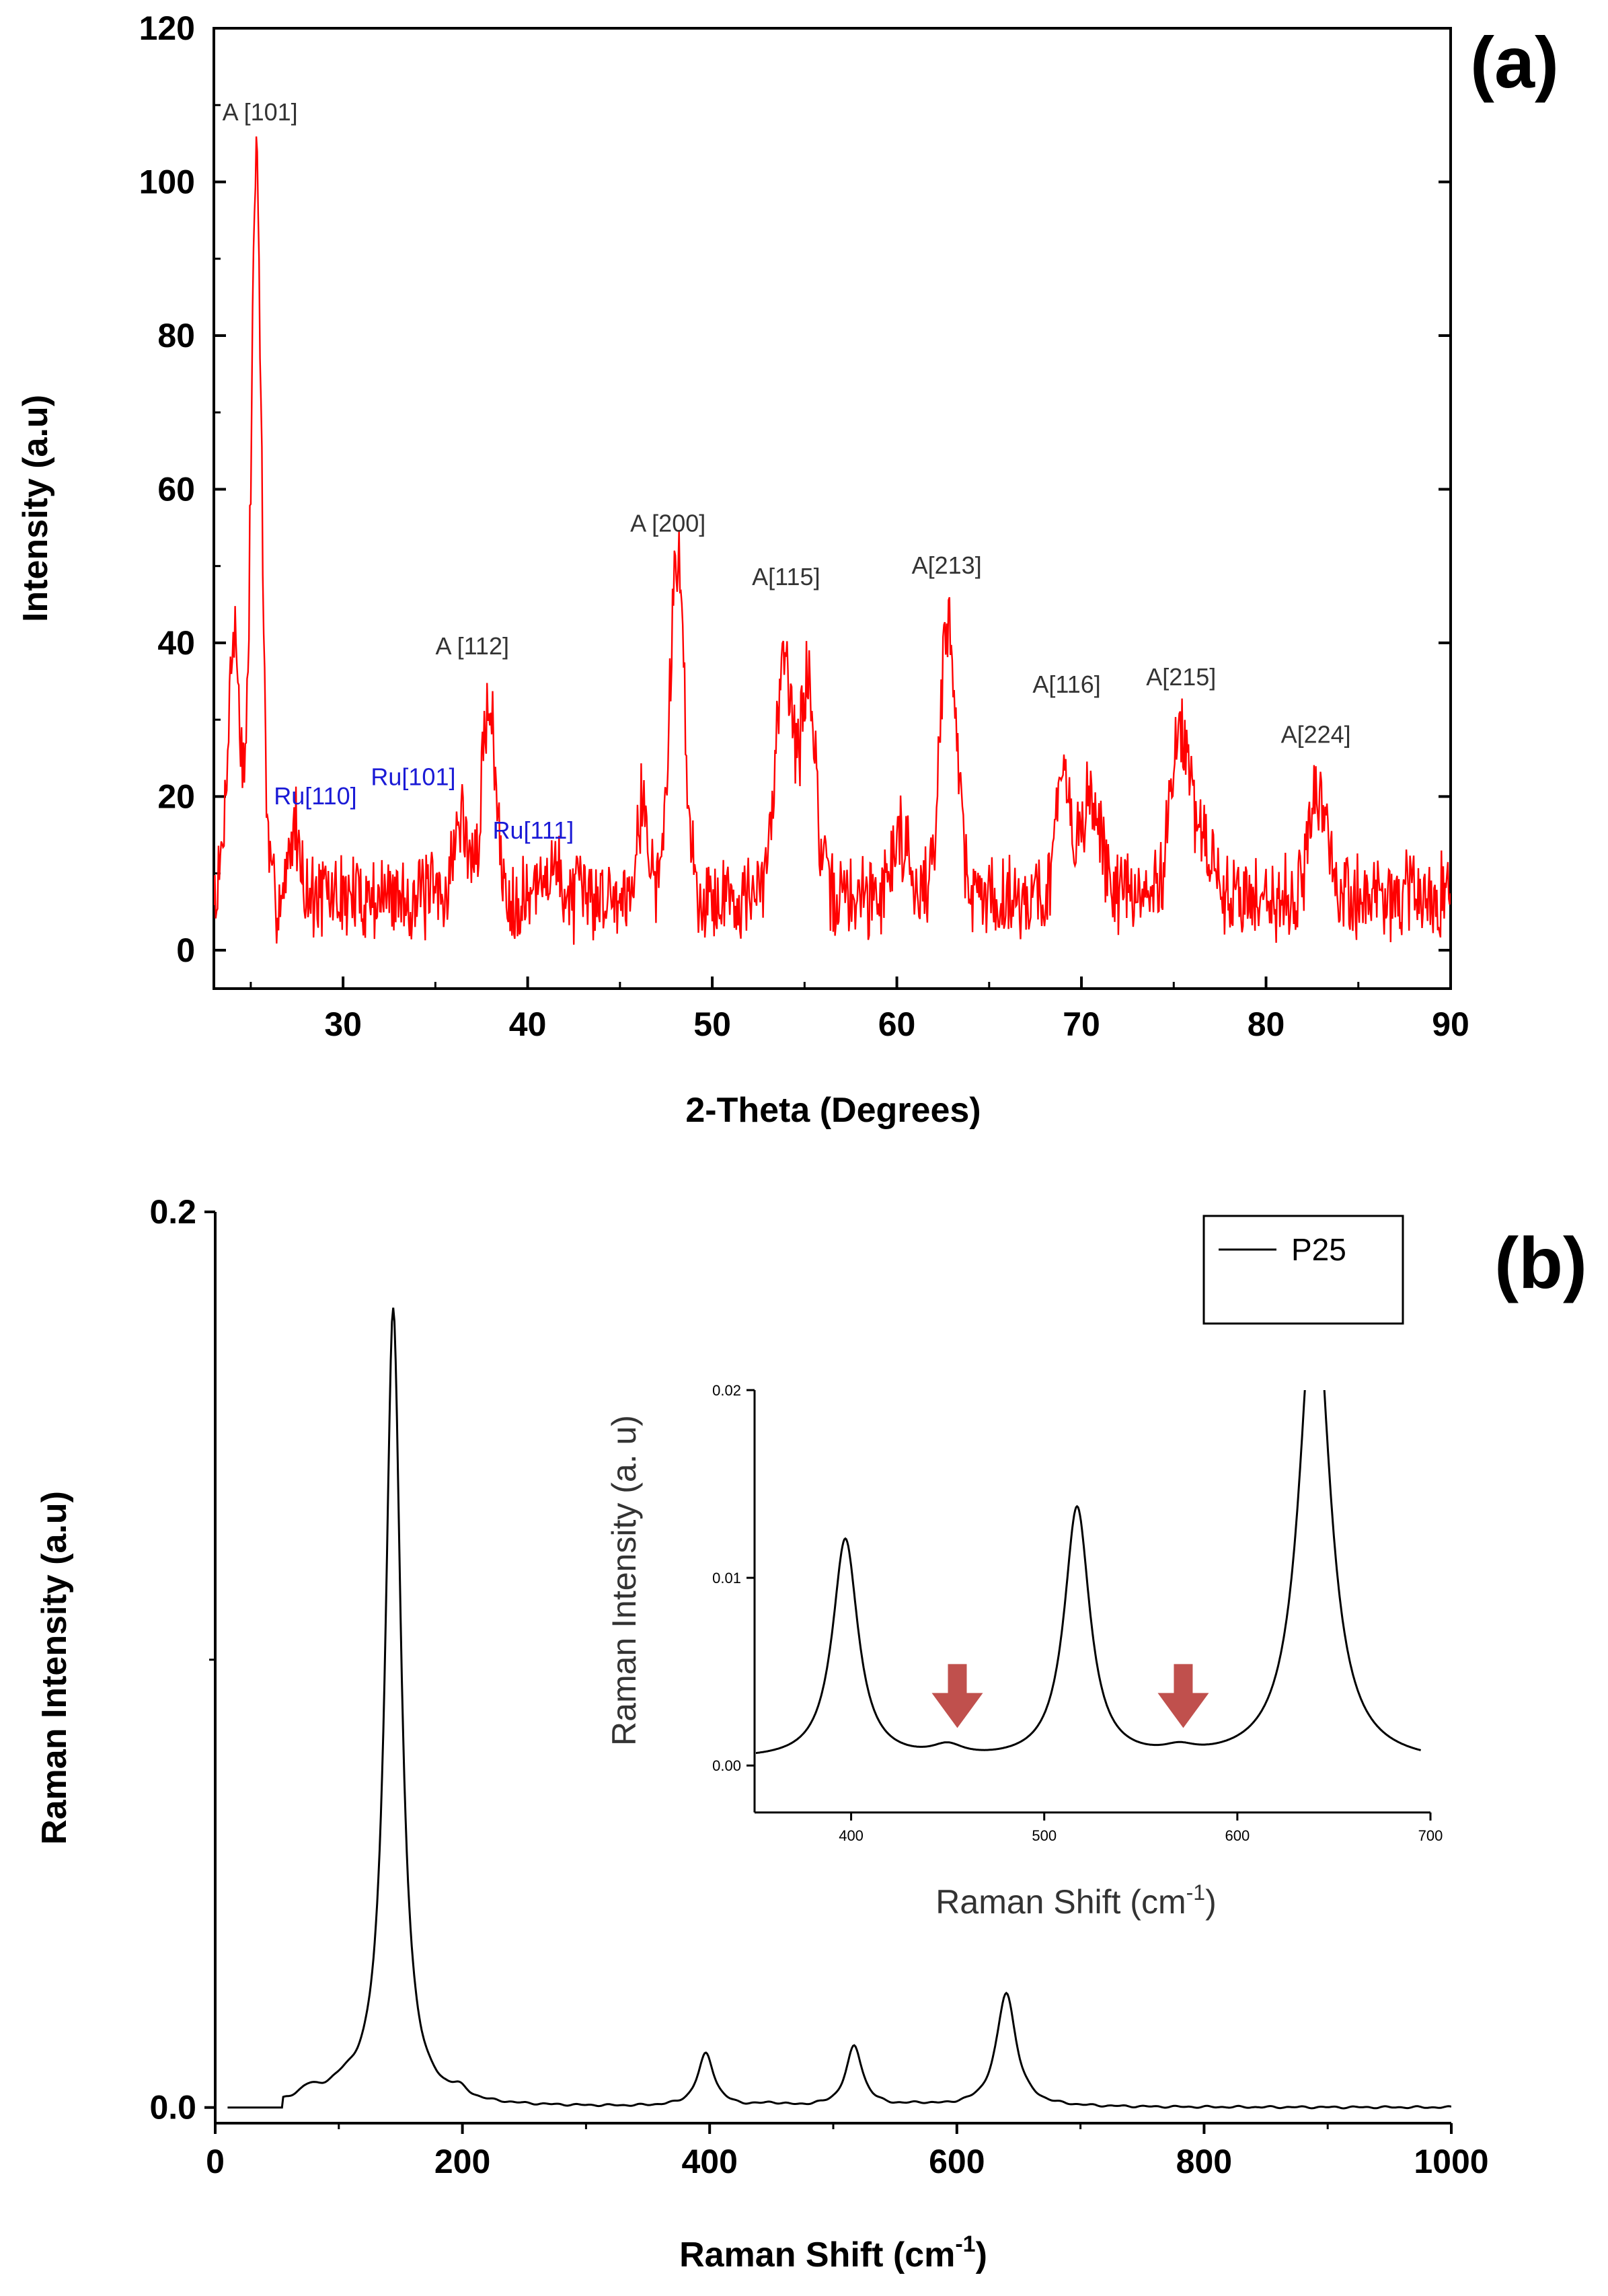  What do you see at coordinates (472, 646) in the screenshot?
I see `panel-a-peak-label: A [112]` at bounding box center [472, 646].